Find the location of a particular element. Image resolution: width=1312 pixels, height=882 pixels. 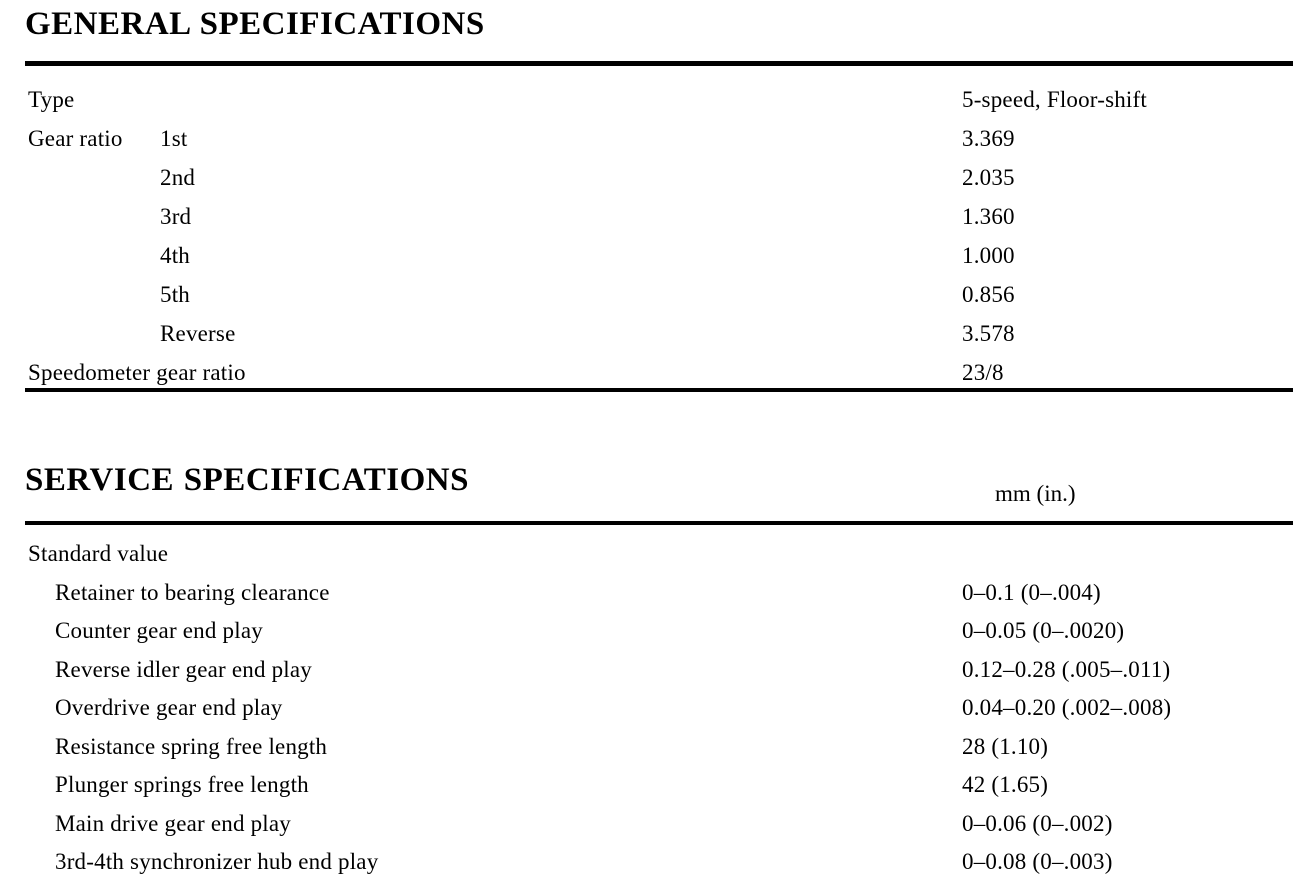

spec-value: 5-speed, Floor-shift is located at coordinates (1054, 99).